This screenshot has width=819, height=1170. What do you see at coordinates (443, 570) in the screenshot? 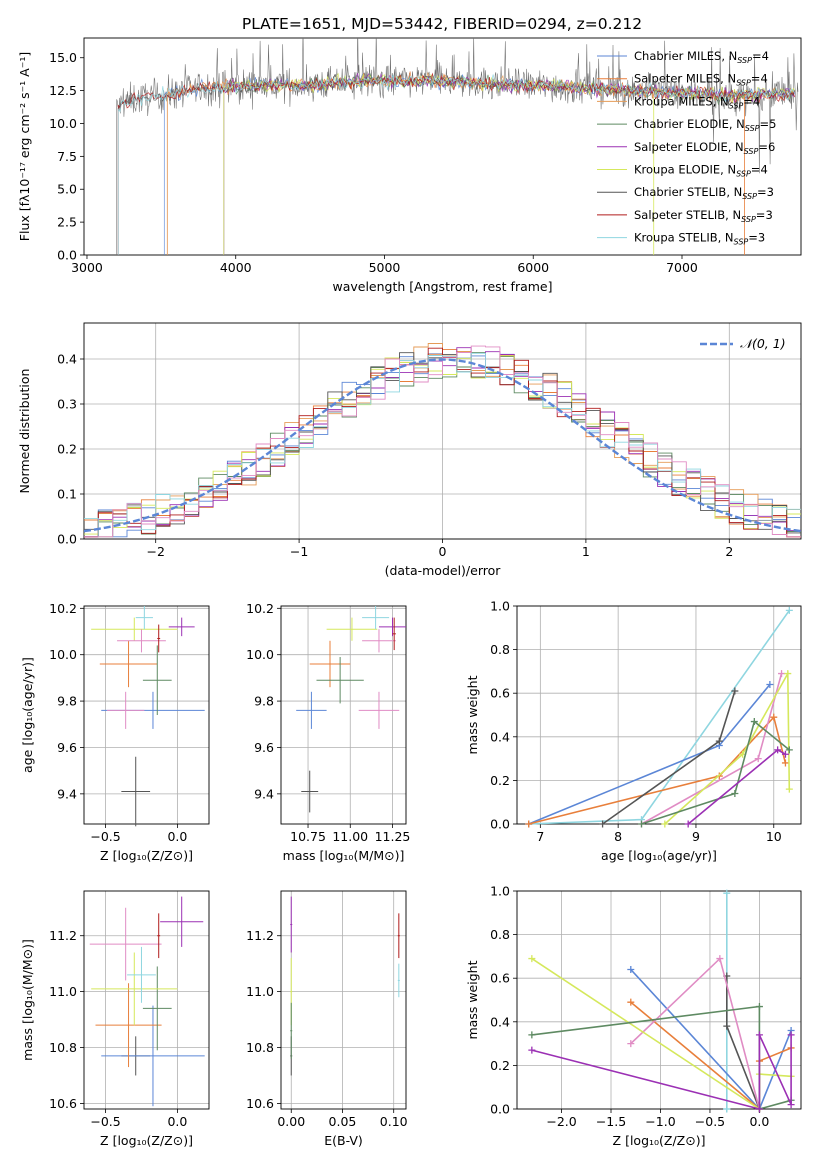
I see `x-axis-label: (data-model)/error` at bounding box center [443, 570].